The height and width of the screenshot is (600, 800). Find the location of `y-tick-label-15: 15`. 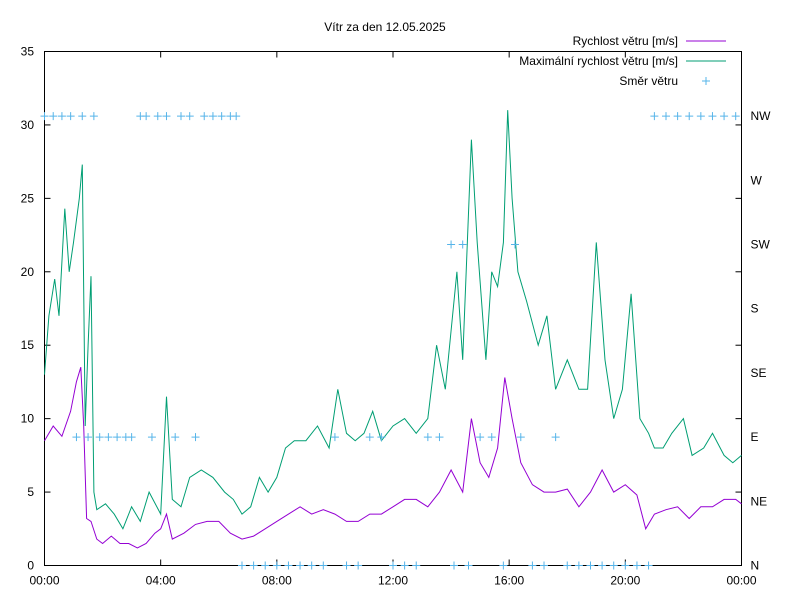

y-tick-label-15: 15 is located at coordinates (28, 345).